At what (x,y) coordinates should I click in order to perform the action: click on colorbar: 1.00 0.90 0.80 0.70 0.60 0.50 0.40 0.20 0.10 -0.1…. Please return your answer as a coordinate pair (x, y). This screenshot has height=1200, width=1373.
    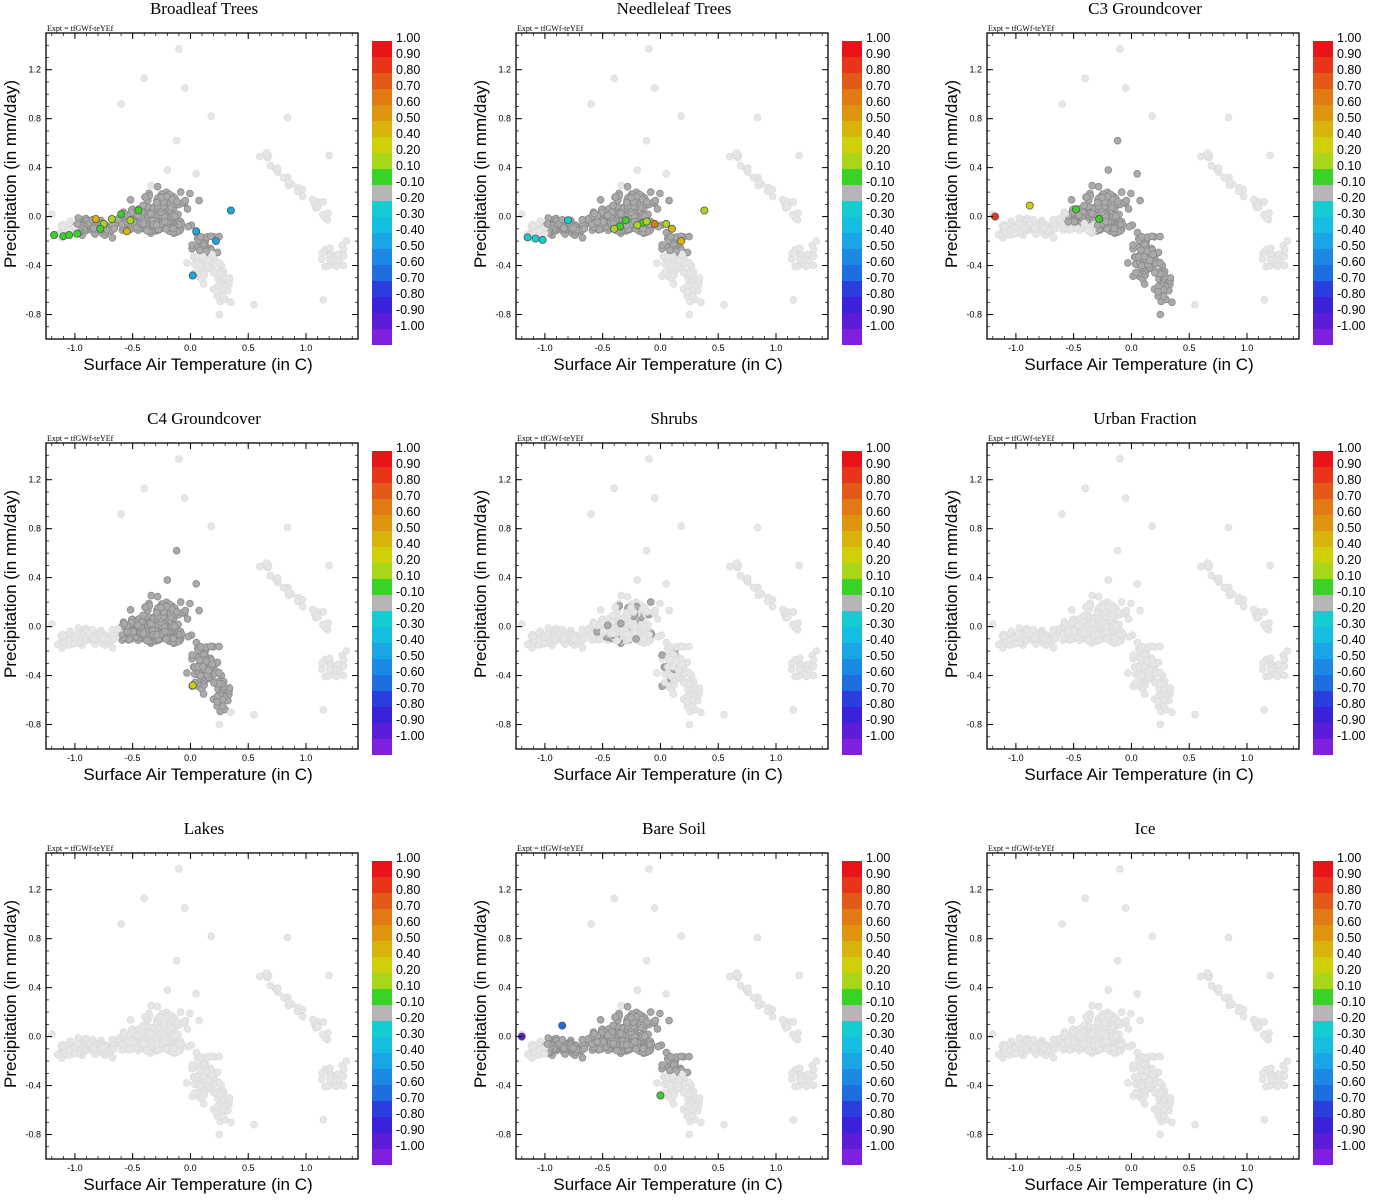
    Looking at the image, I should click on (868, 598).